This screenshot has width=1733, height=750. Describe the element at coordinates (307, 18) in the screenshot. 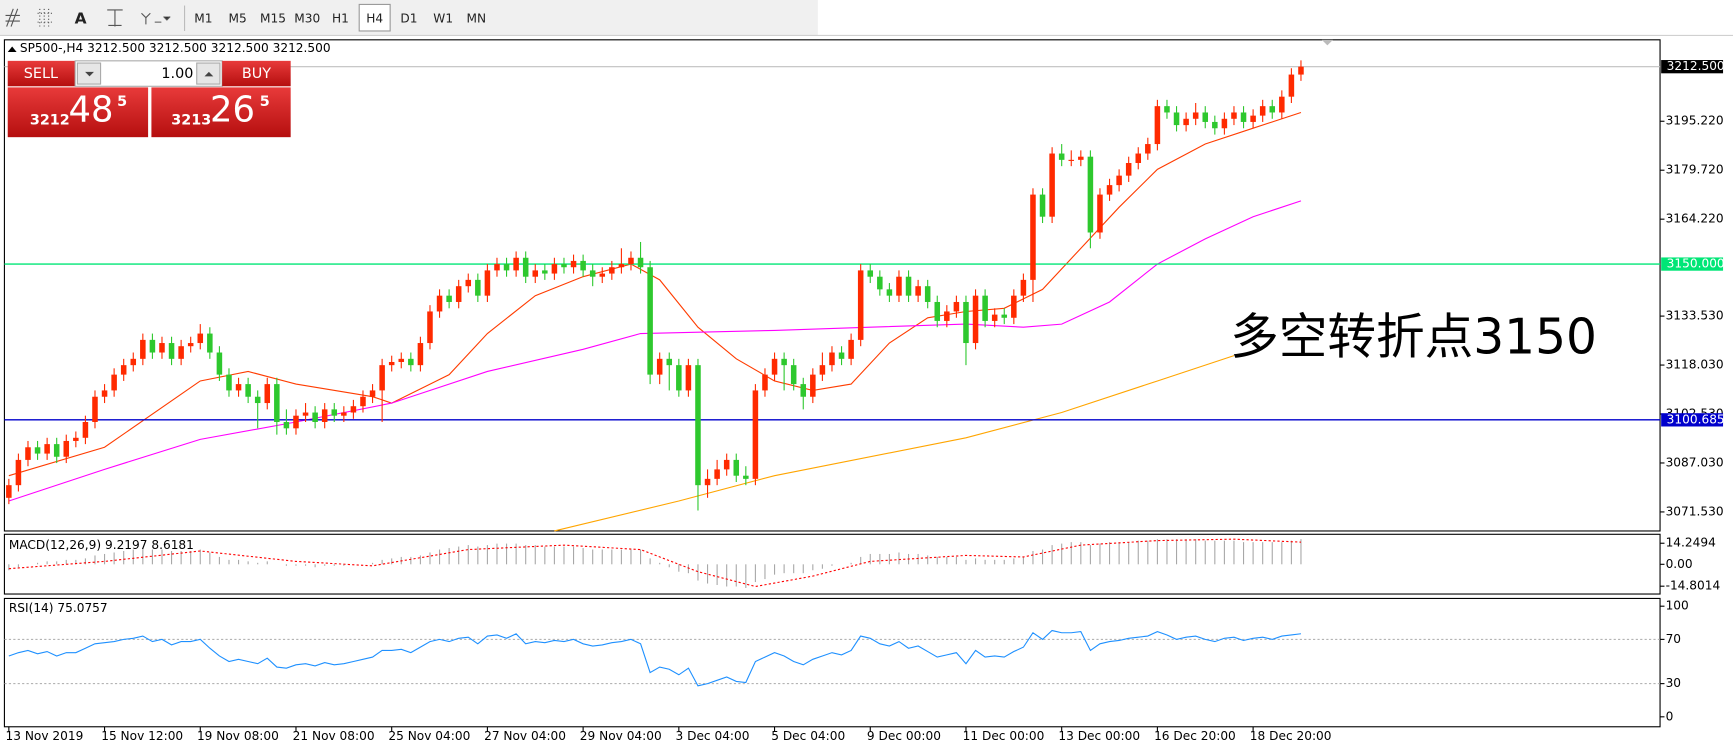

I see `timeframe-button: M30` at that location.